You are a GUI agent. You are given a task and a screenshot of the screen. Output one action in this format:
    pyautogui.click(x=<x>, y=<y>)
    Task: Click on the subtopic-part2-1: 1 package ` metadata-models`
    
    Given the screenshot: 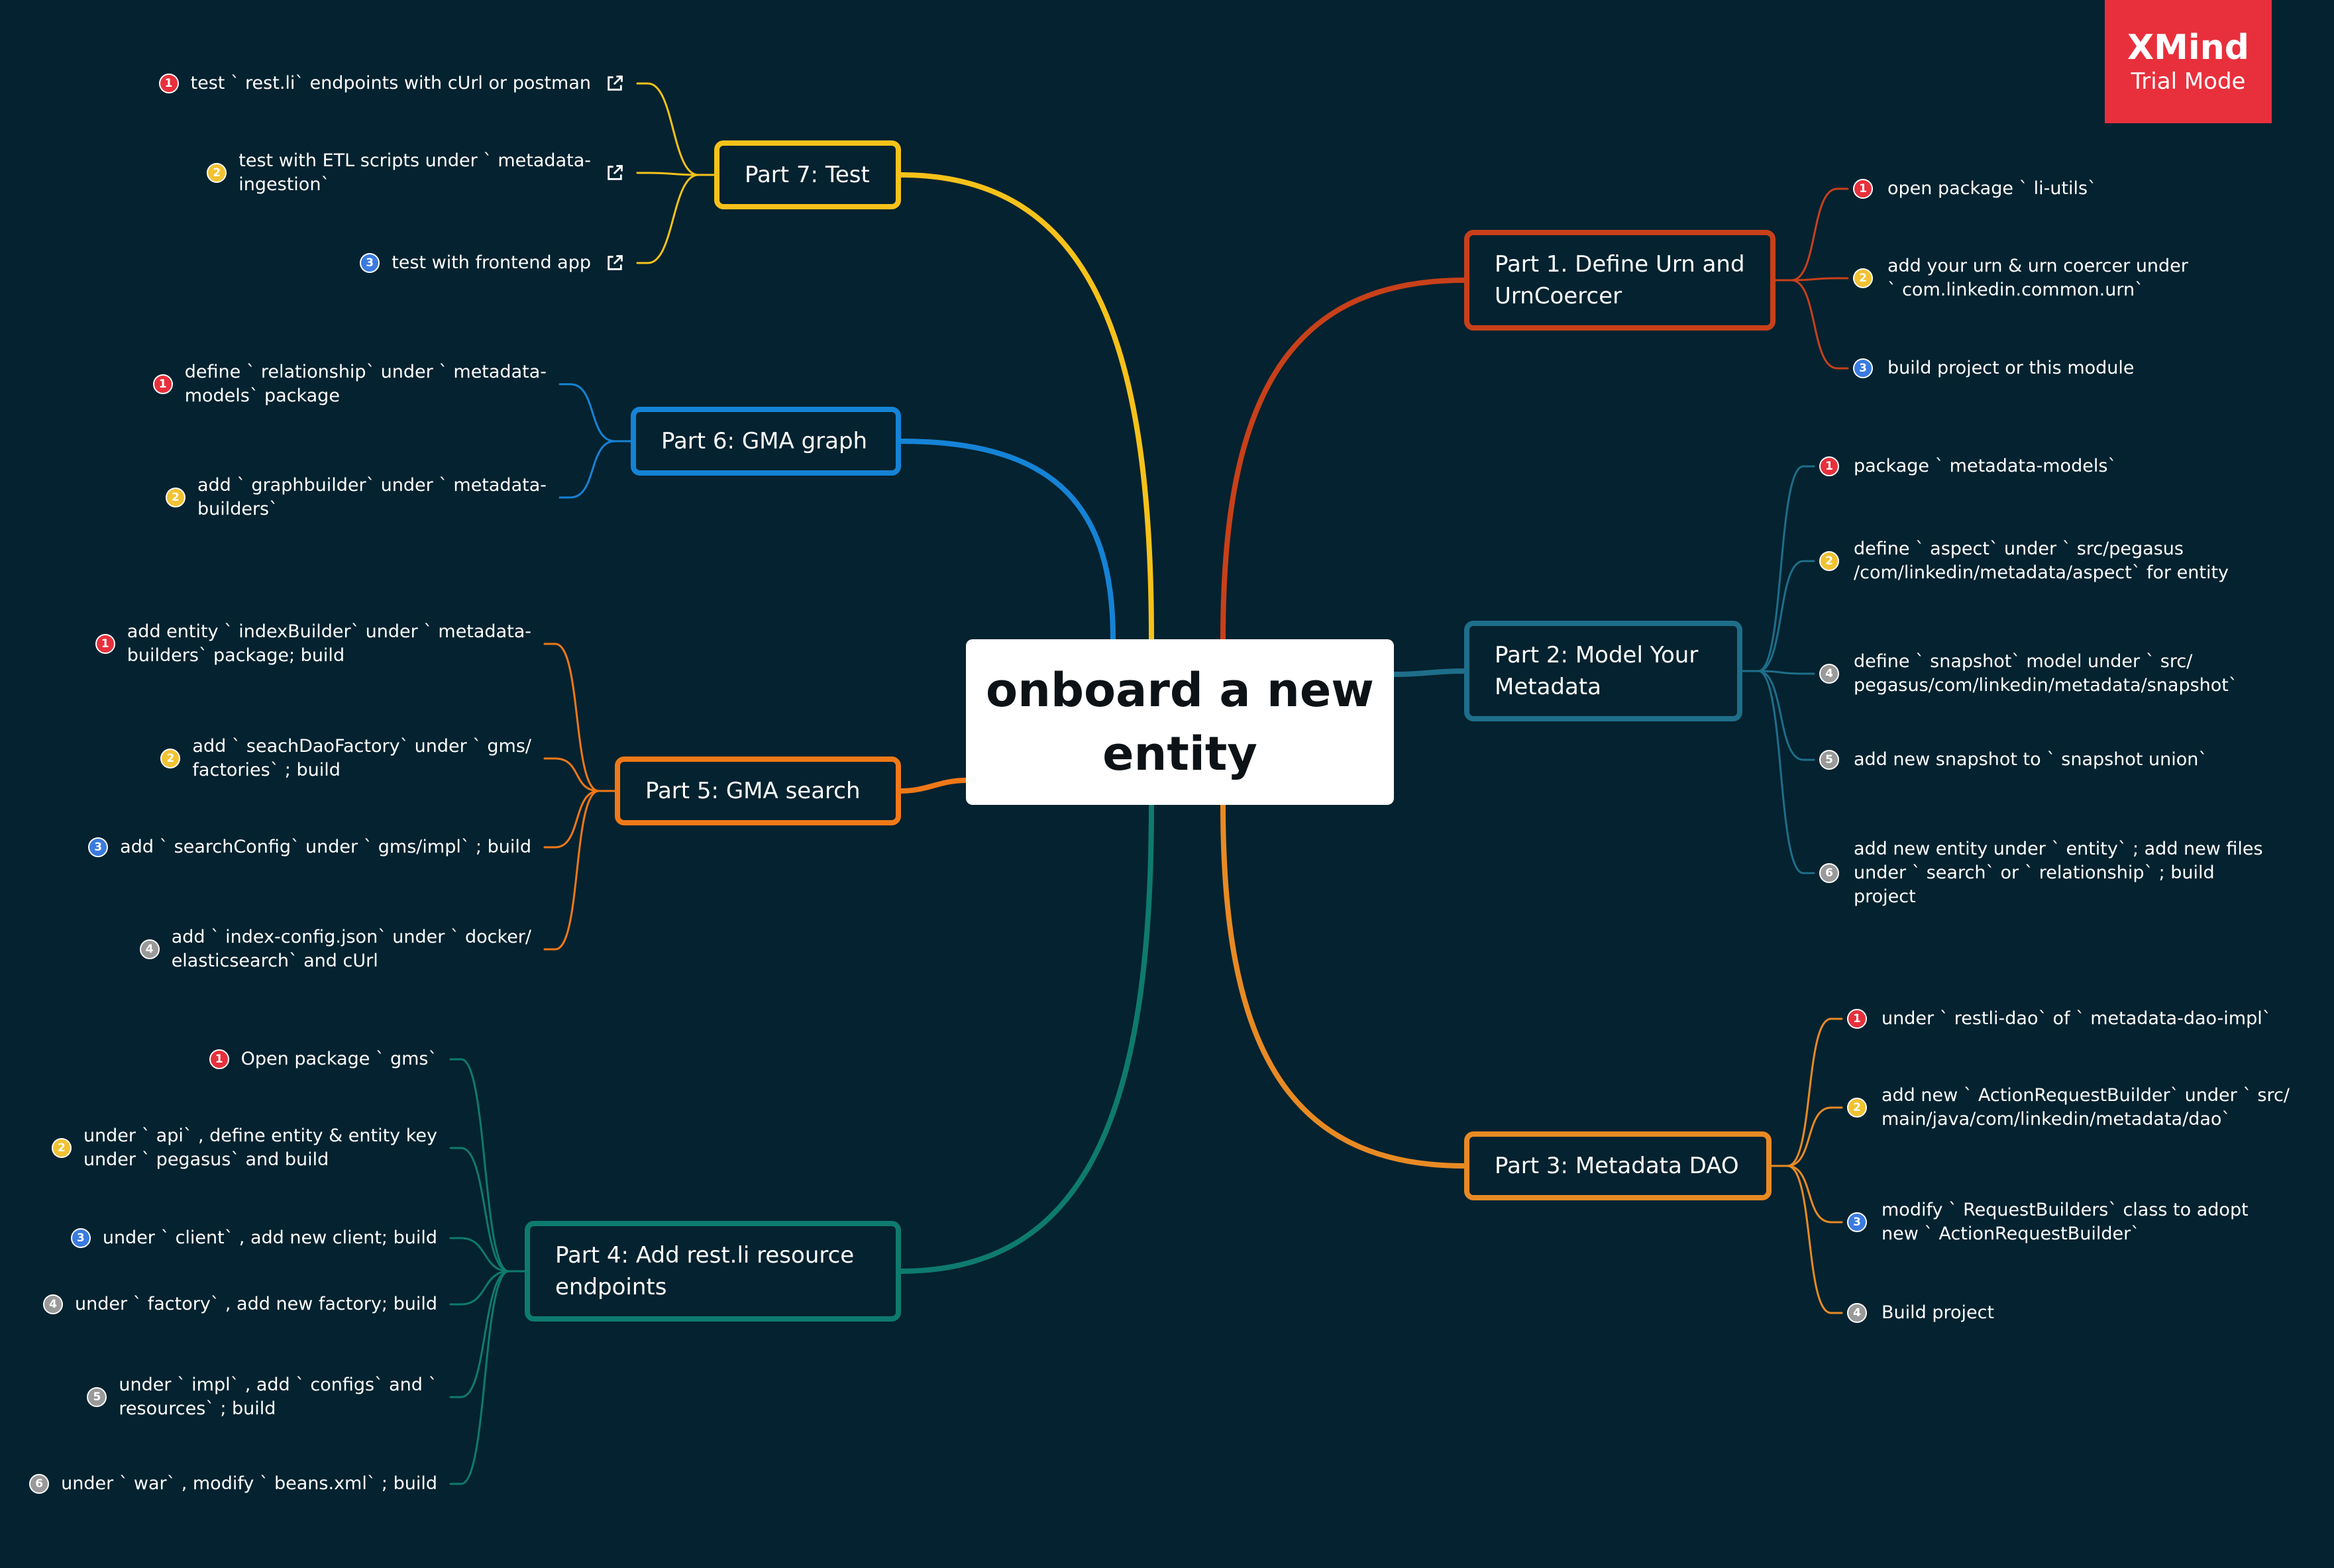 What is the action you would take?
    pyautogui.click(x=1968, y=466)
    